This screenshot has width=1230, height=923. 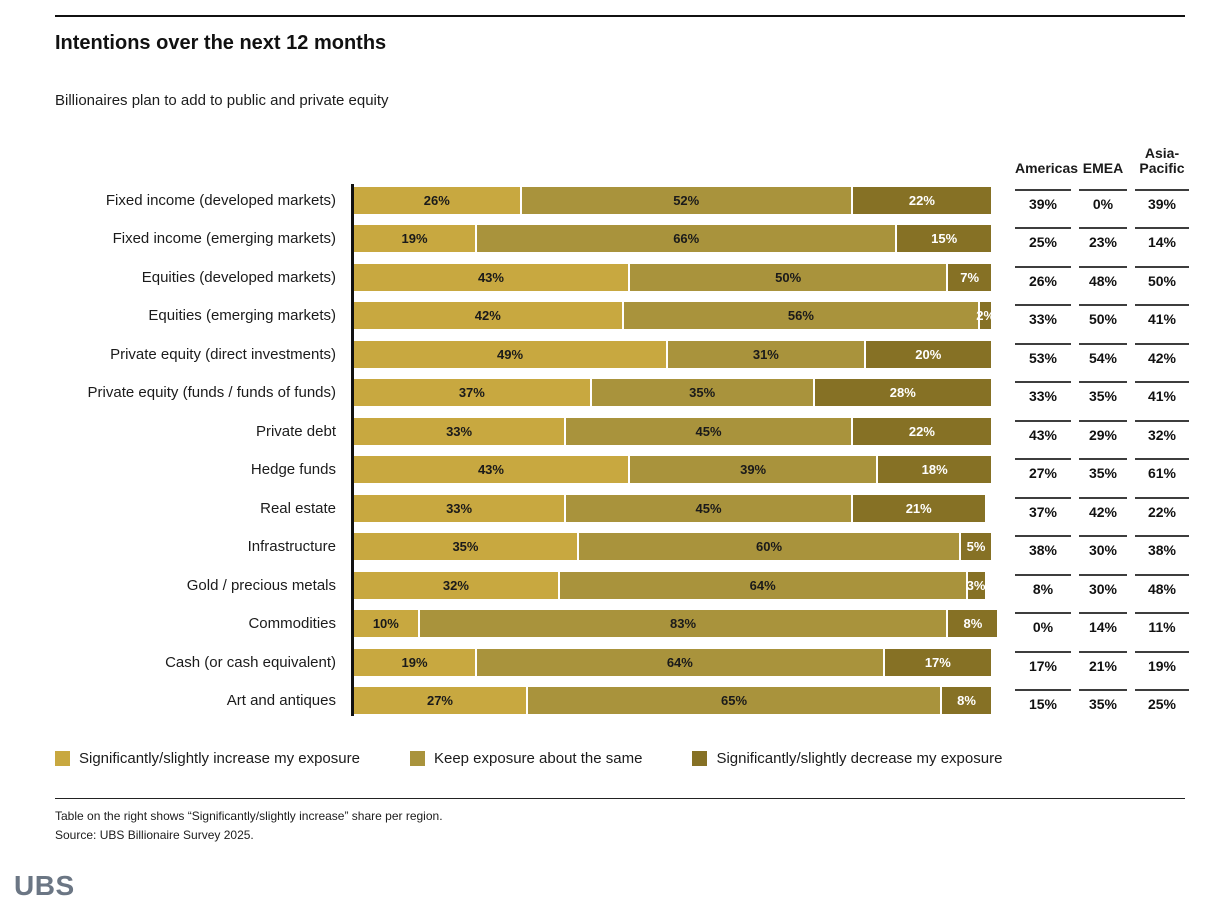 What do you see at coordinates (769, 547) in the screenshot?
I see `bar-segment-value: 60%` at bounding box center [769, 547].